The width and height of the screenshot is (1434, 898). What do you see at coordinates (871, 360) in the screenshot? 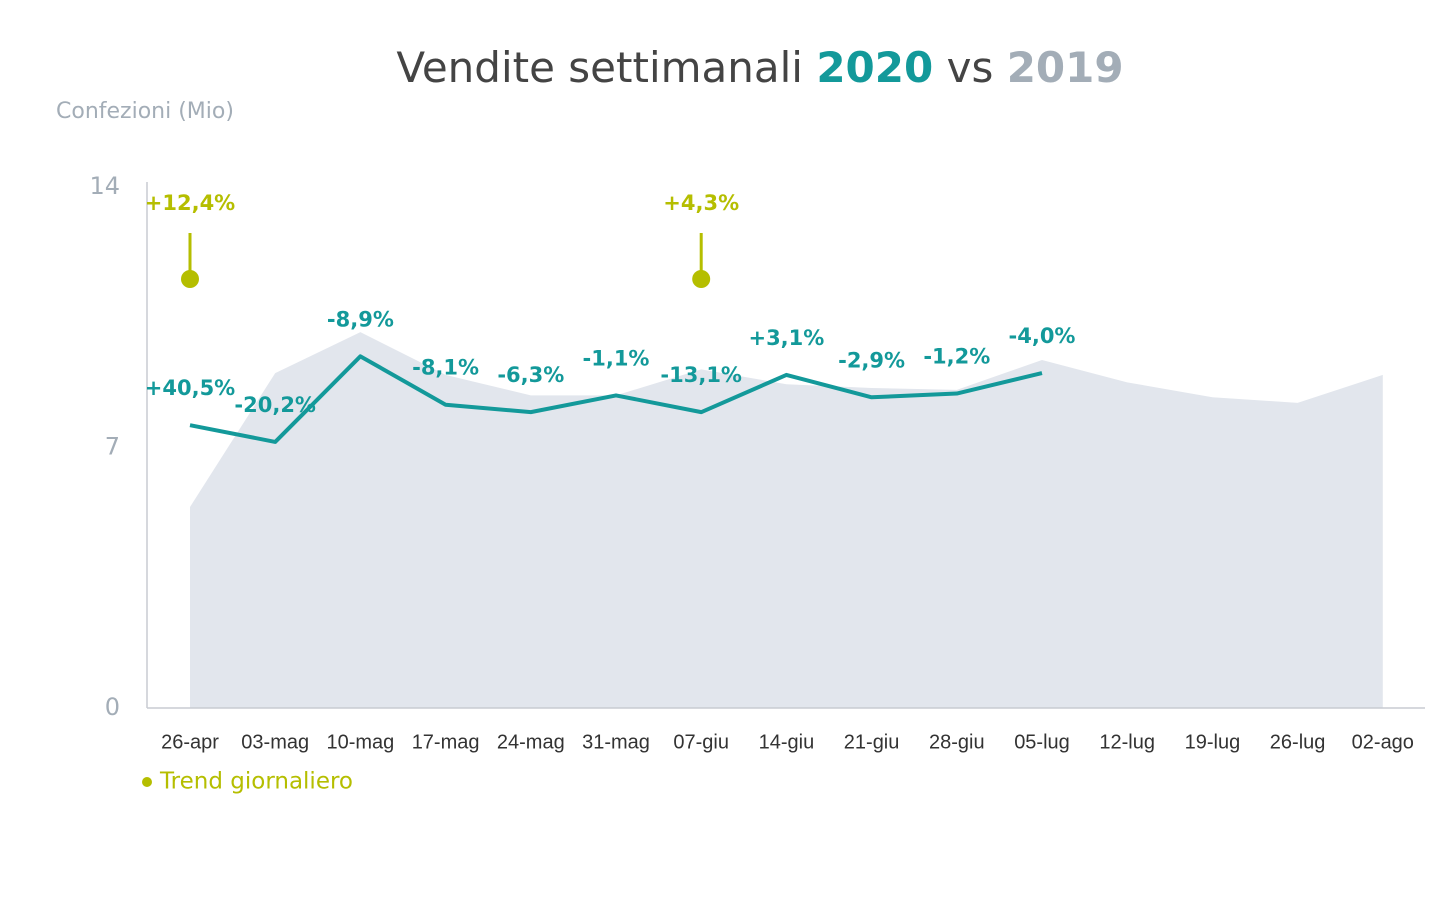
I see `change-label: -2,9%` at bounding box center [871, 360].